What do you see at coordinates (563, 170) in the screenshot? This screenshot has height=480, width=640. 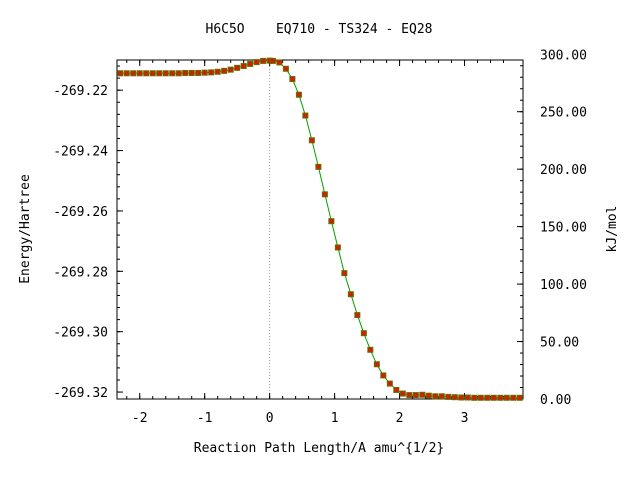 I see `y2-tick-label: 200.00` at bounding box center [563, 170].